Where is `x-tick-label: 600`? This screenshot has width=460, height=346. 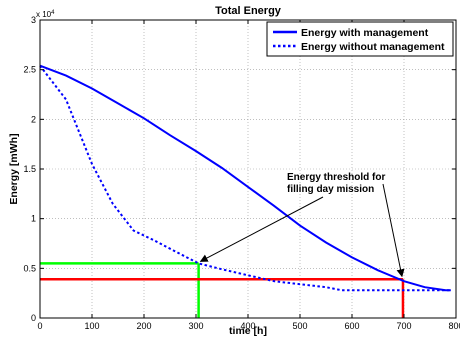
x-tick-label: 600 is located at coordinates (351, 326).